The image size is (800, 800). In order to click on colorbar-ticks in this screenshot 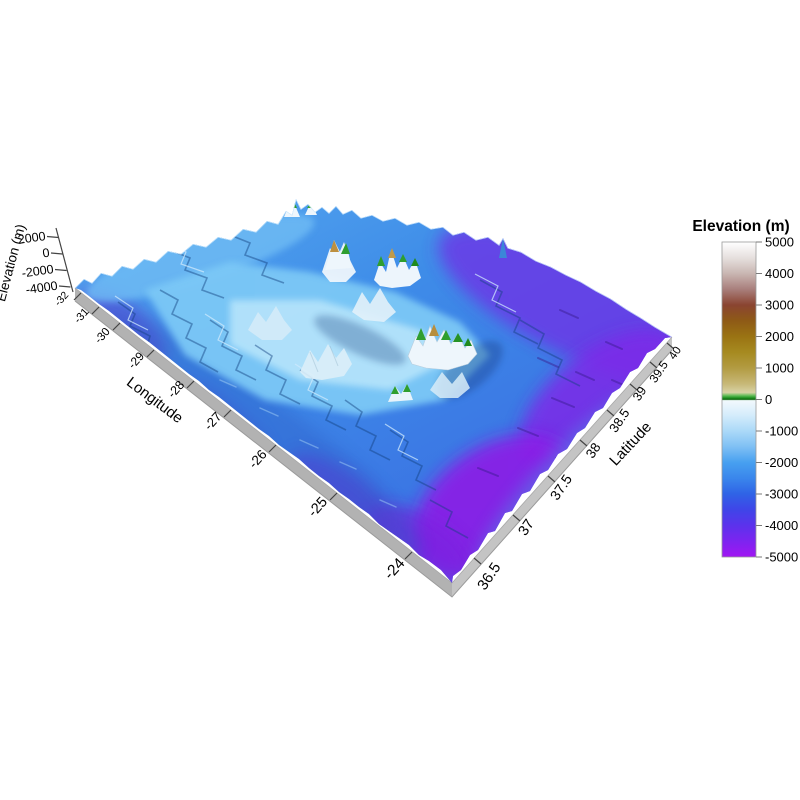, I will do `click(759, 399)`.